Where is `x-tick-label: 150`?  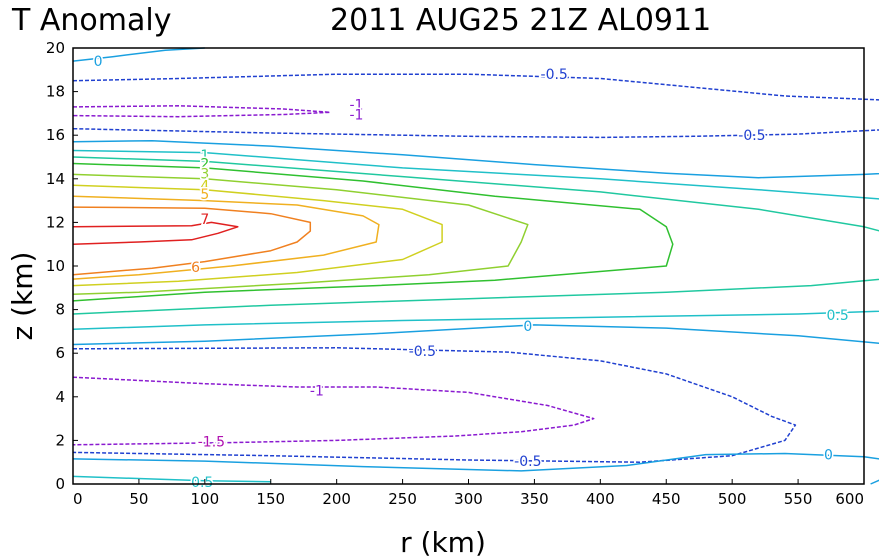 x-tick-label: 150 is located at coordinates (270, 499).